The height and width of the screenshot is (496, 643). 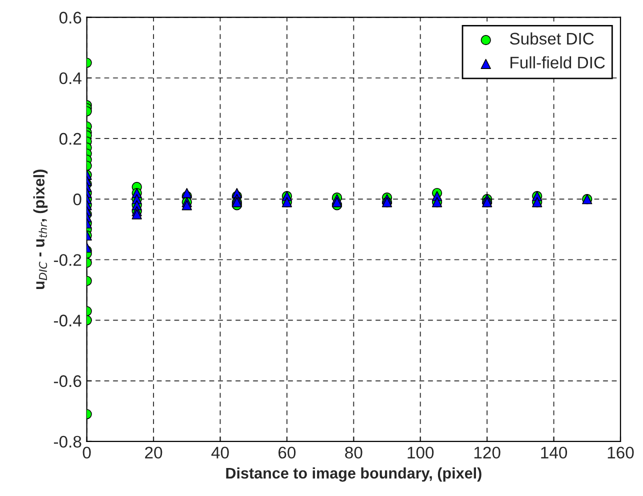 What do you see at coordinates (552, 38) in the screenshot?
I see `legend-label: Subset DIC` at bounding box center [552, 38].